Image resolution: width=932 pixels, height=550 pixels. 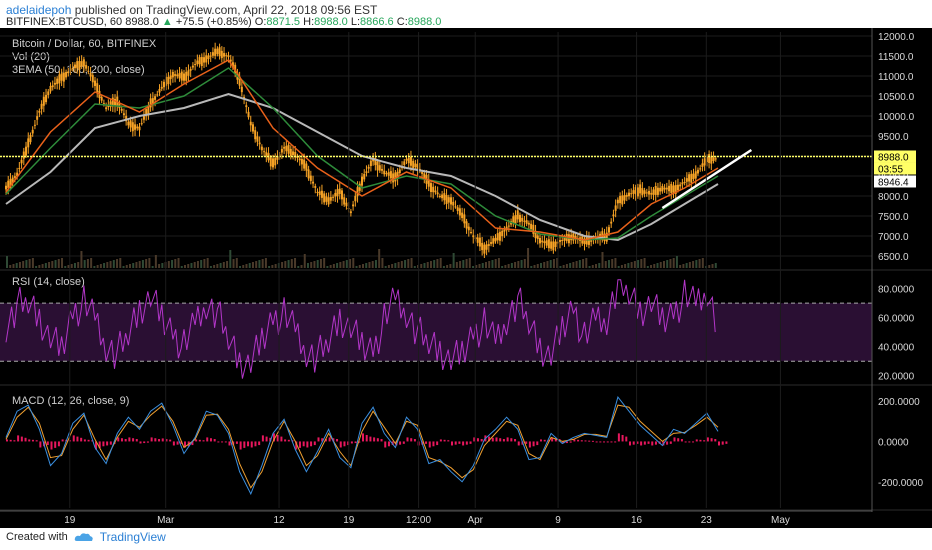 What do you see at coordinates (780, 520) in the screenshot?
I see `time-tick-label: May` at bounding box center [780, 520].